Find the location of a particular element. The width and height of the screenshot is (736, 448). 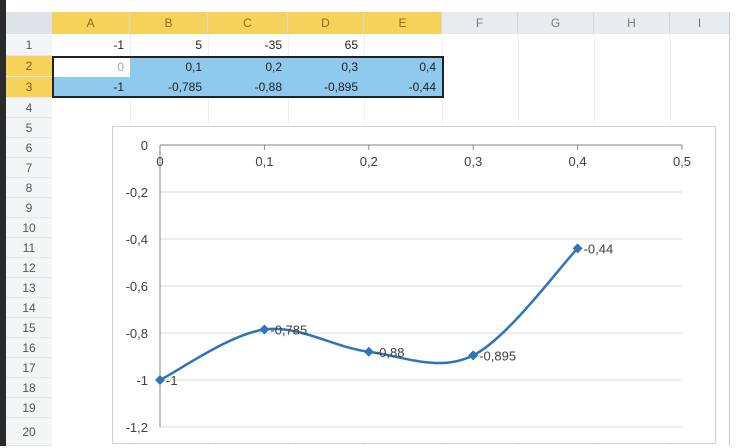

data-label: -1 is located at coordinates (172, 380).